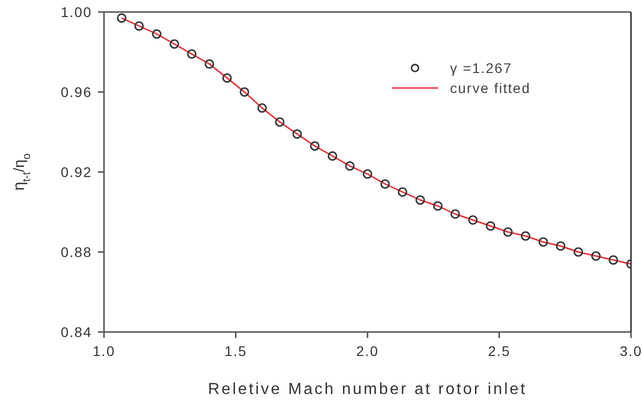  What do you see at coordinates (499, 350) in the screenshot?
I see `x-tick-label: 2.5` at bounding box center [499, 350].